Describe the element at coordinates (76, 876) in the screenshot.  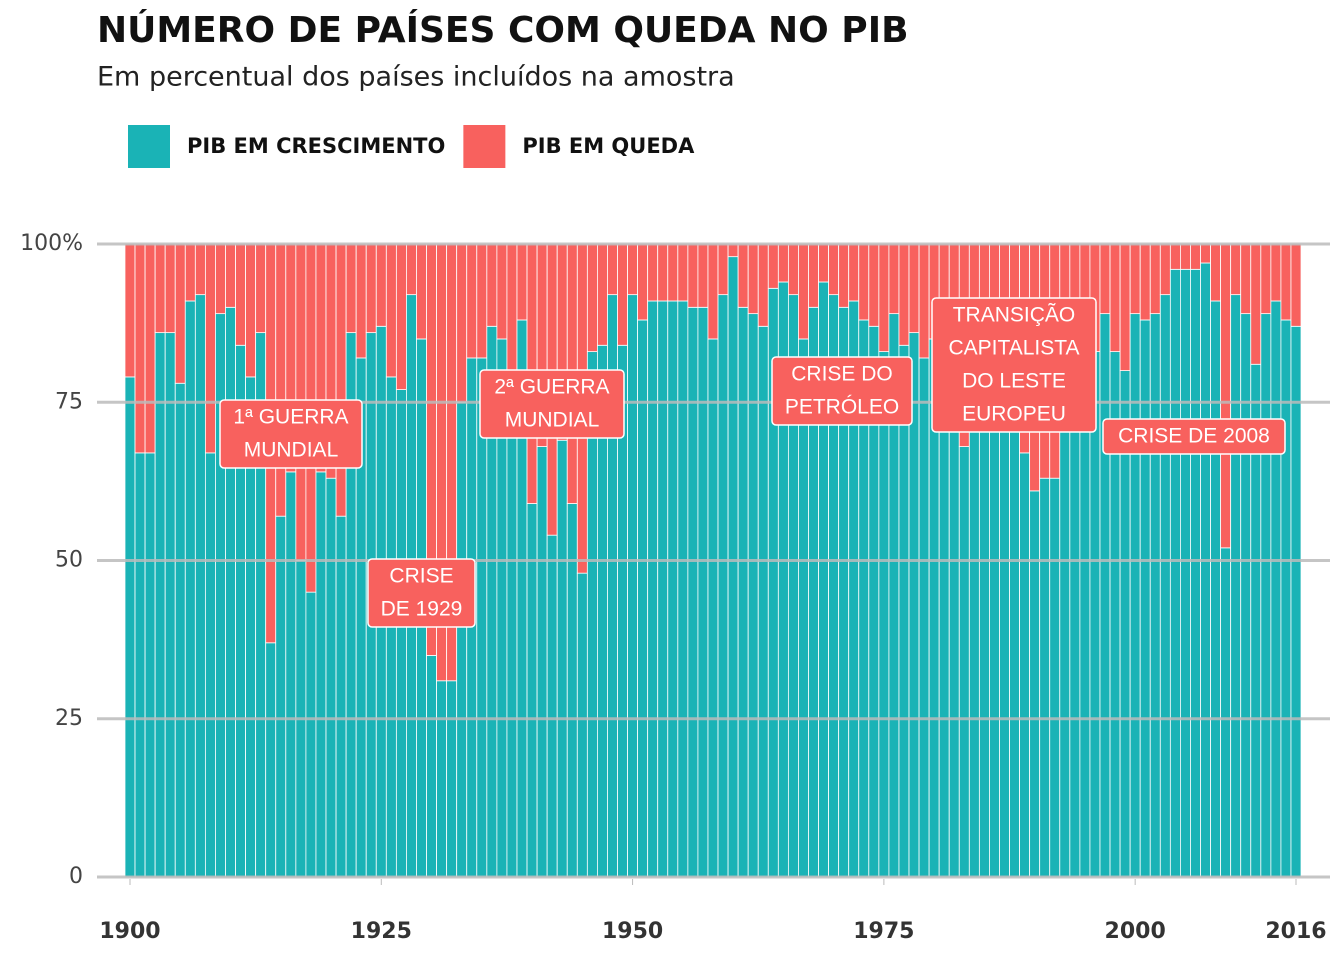
I see `y-tick-label: 0` at that location.